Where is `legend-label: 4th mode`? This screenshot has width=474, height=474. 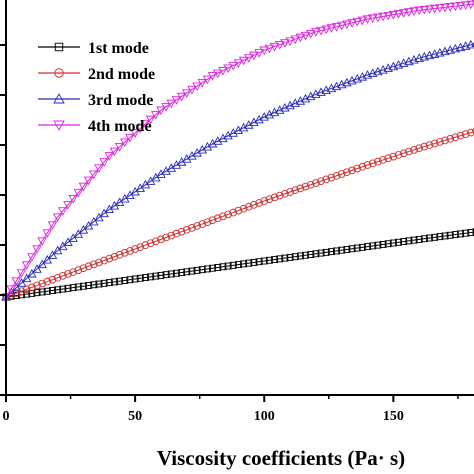 legend-label: 4th mode is located at coordinates (120, 126).